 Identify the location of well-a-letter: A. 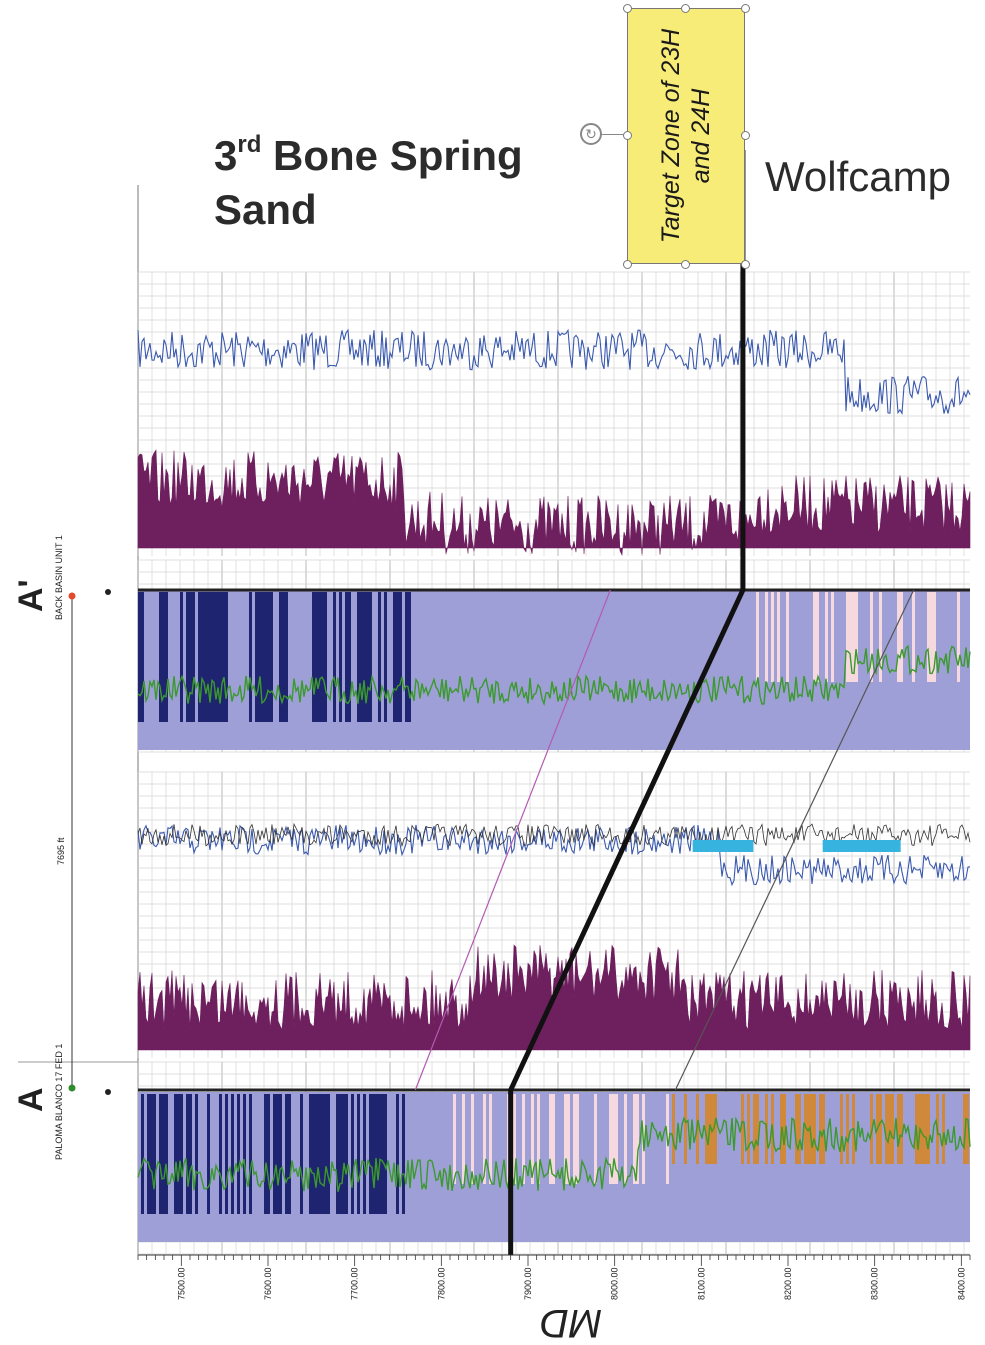
(31, 1099).